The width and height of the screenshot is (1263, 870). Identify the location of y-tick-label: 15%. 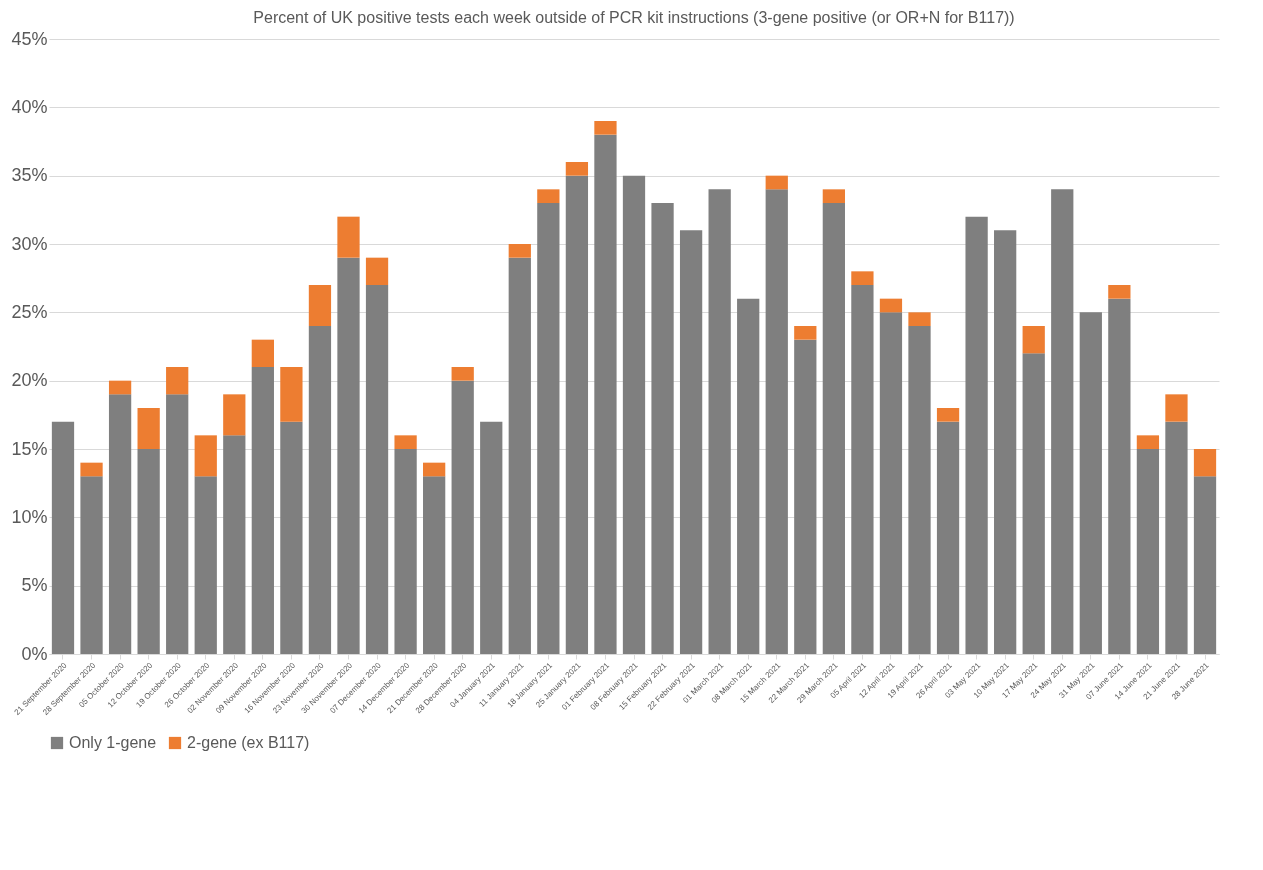
(29, 448).